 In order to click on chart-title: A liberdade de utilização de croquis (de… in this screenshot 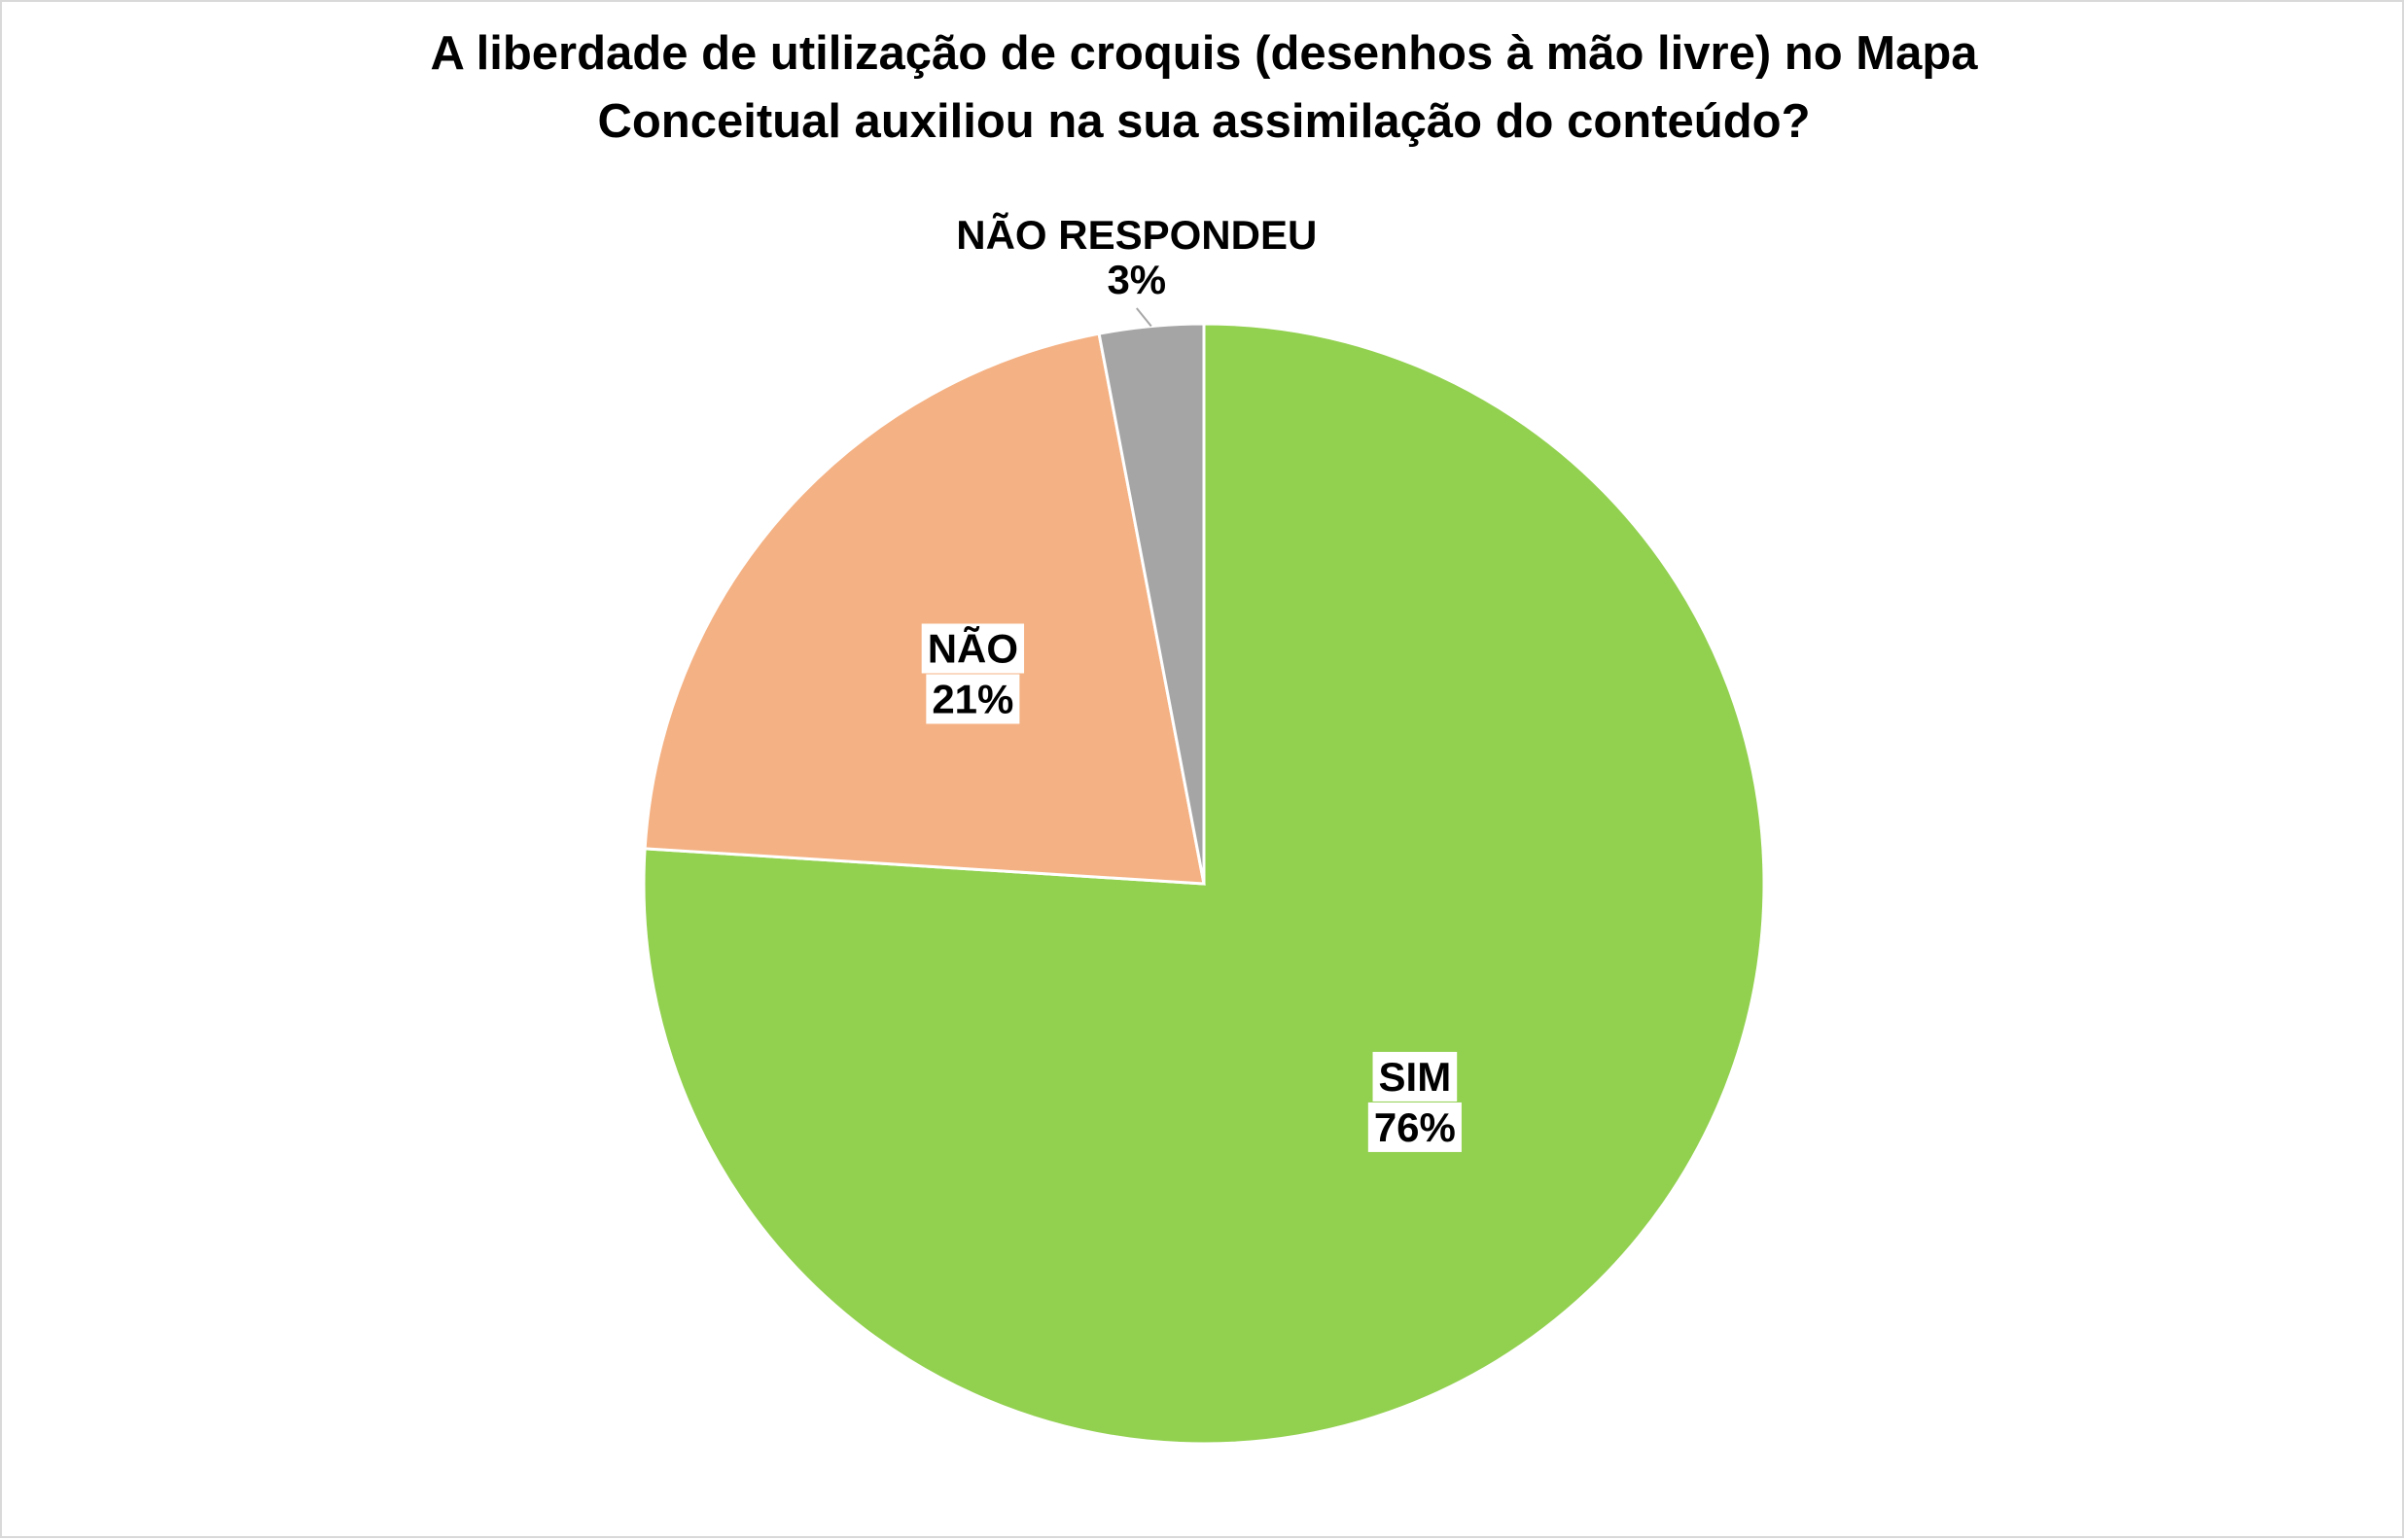, I will do `click(1203, 87)`.